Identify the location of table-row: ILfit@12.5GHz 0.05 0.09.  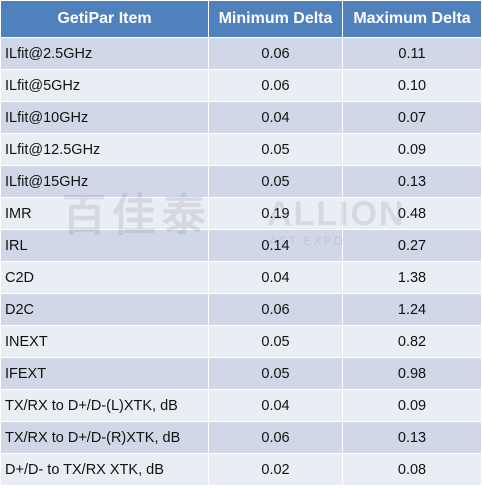
(241, 149).